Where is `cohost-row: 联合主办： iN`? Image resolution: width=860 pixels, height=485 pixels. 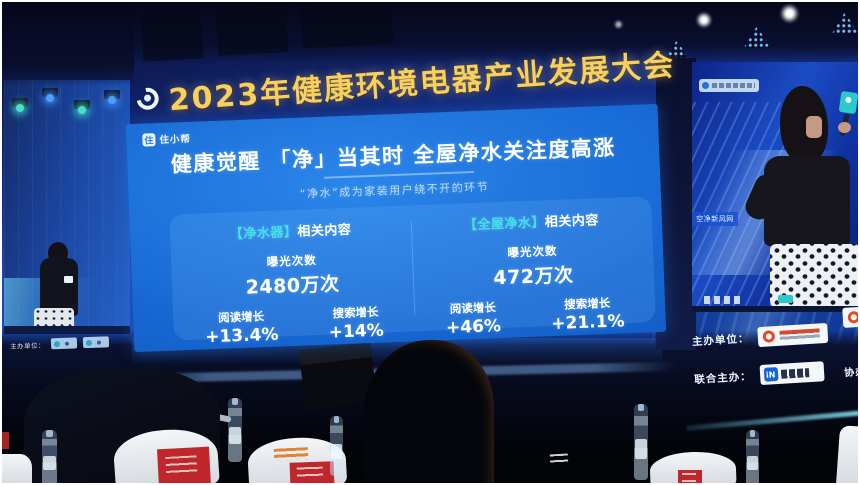 cohost-row: 联合主办： iN is located at coordinates (759, 375).